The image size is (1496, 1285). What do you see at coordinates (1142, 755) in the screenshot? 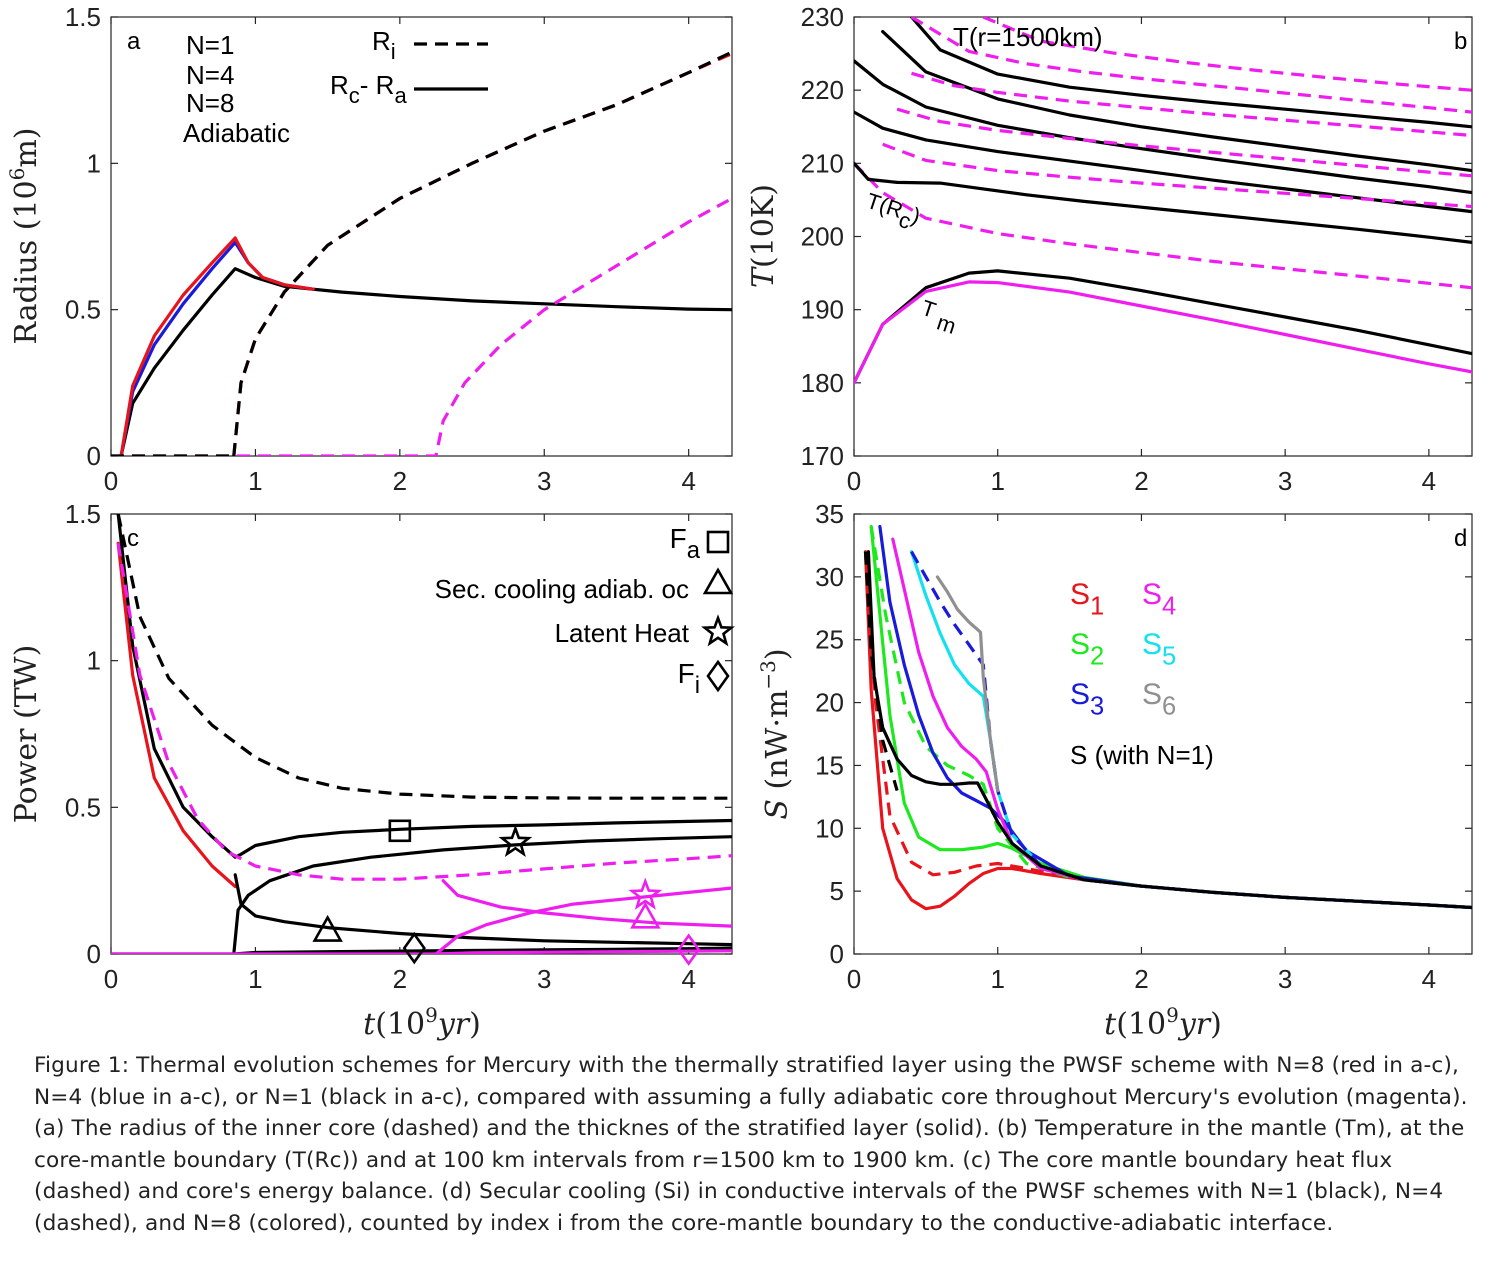
I see `legend-entry-6: S (with N=1)` at bounding box center [1142, 755].